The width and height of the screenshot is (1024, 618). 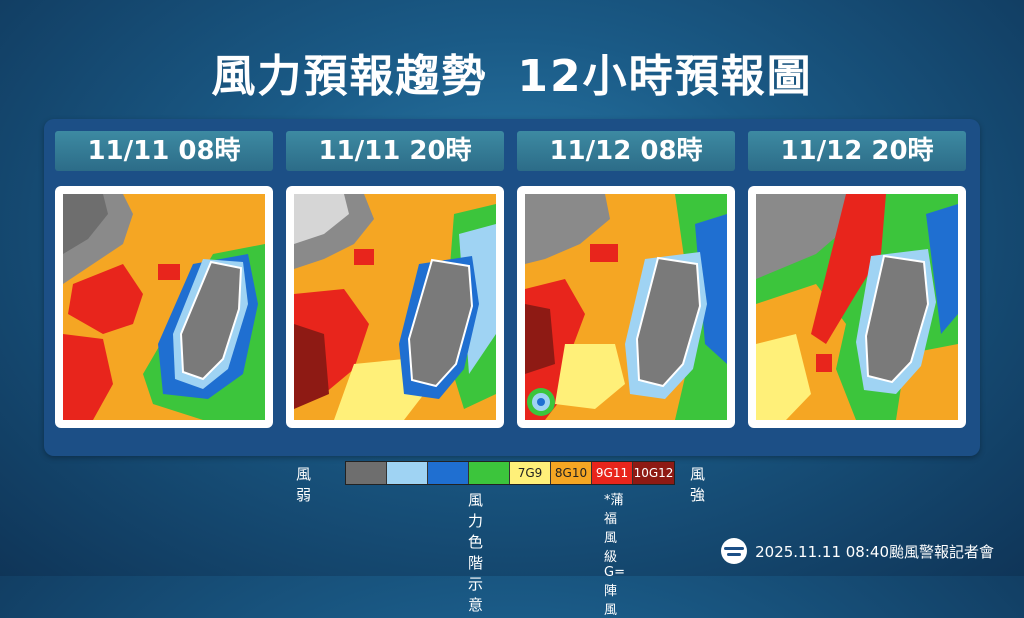 I want to click on forecast-panel-3: 11/12 08時, so click(x=626, y=279).